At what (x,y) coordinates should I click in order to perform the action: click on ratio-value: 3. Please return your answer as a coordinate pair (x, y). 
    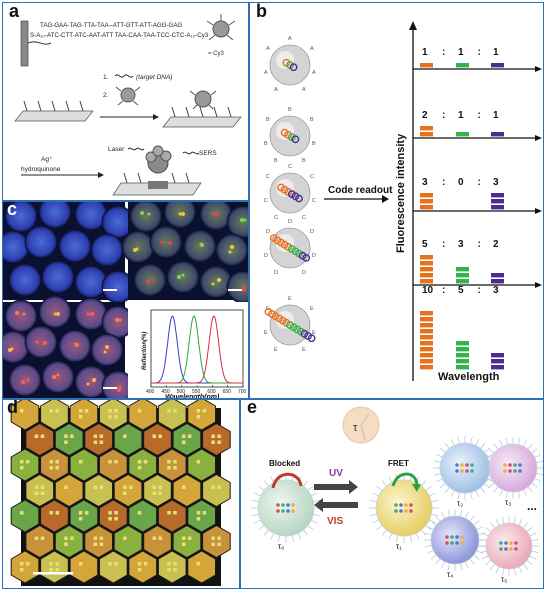
    Looking at the image, I should click on (496, 182).